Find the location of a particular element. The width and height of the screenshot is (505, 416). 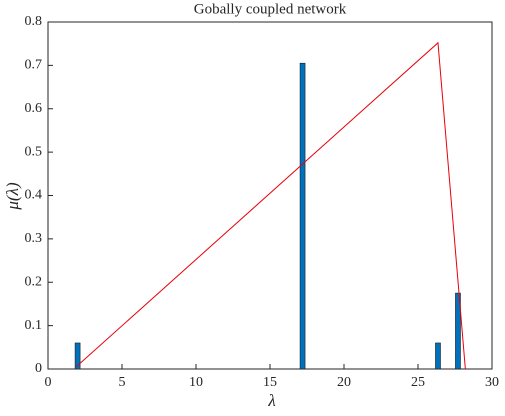

x-tick-label: 0 is located at coordinates (48, 382).